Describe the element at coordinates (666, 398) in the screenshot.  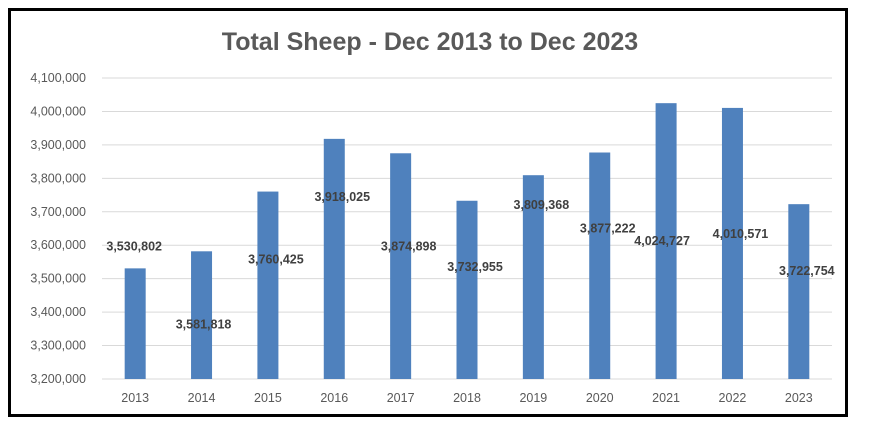
I see `x-tick-label: 2021` at that location.